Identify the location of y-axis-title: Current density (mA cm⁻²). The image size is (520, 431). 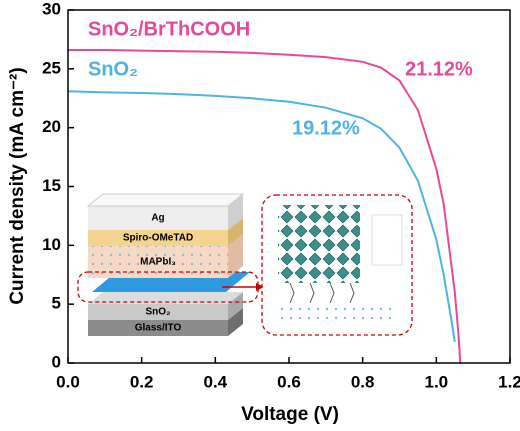
(17, 185).